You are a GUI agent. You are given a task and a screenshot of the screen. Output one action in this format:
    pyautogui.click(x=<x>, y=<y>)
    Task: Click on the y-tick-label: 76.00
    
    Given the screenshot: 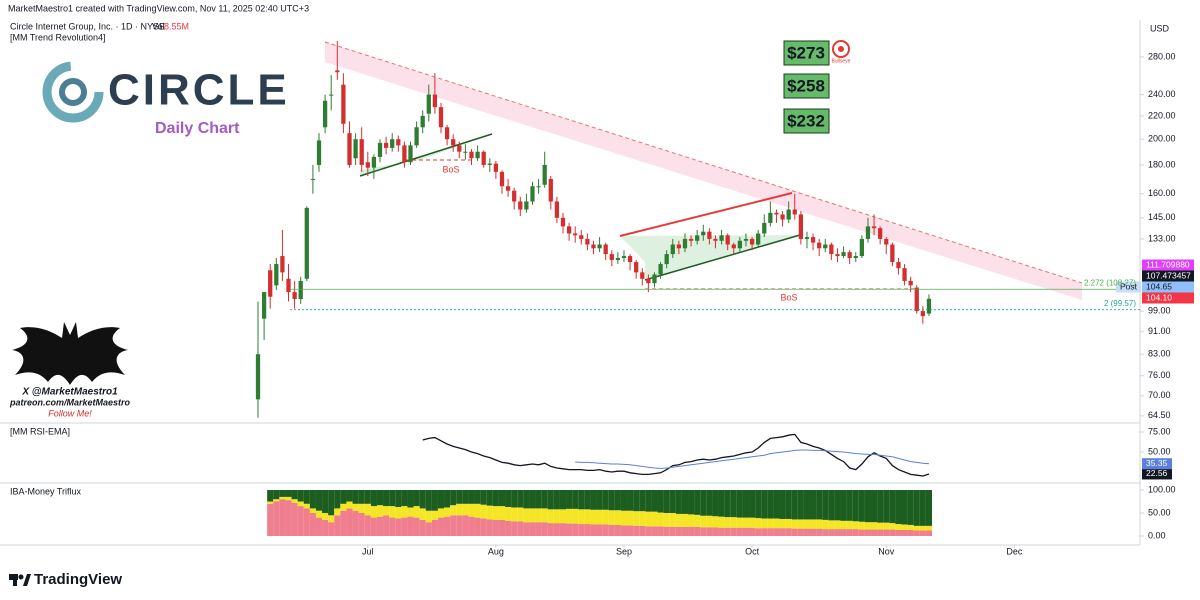 What is the action you would take?
    pyautogui.click(x=1159, y=375)
    